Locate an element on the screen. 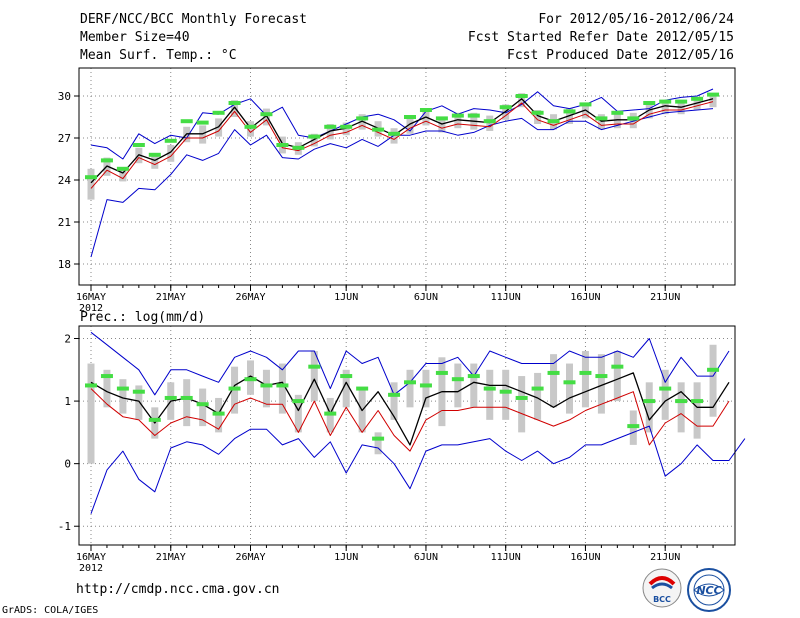  temp-xtick-label: 21JUN is located at coordinates (665, 297).